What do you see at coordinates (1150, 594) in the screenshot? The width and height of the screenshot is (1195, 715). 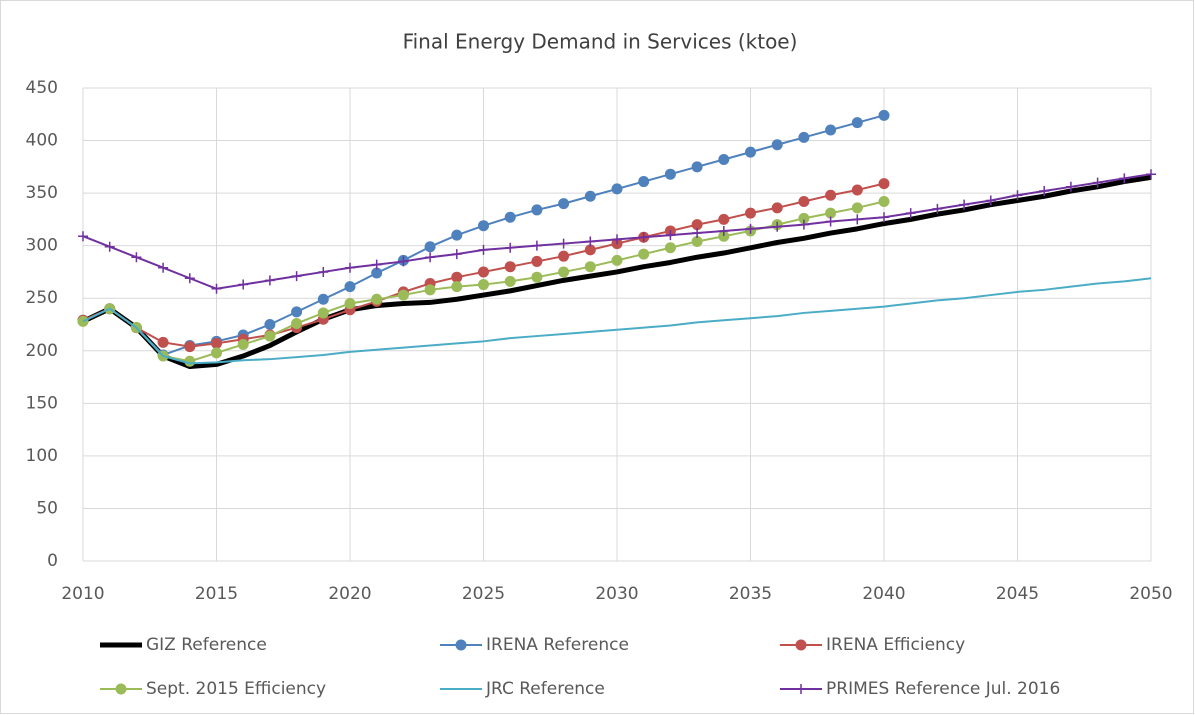 I see `x-tick-label: 2050` at bounding box center [1150, 594].